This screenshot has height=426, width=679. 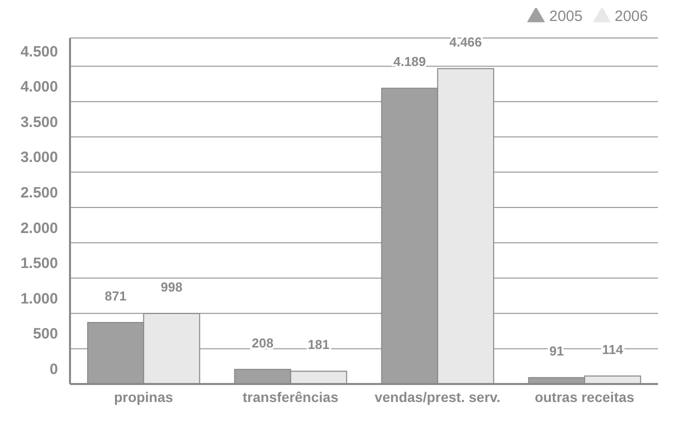 I want to click on data-label: 4.466, so click(x=465, y=42).